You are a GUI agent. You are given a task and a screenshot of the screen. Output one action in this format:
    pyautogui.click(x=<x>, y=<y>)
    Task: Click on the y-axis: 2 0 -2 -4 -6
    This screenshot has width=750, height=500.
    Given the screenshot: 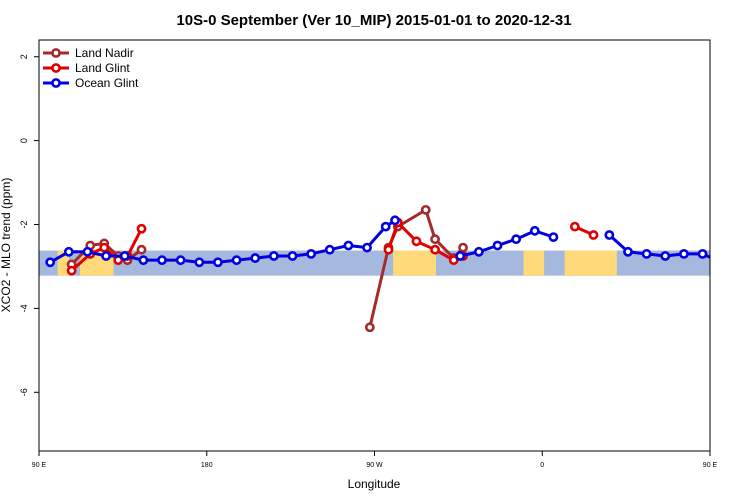 What is the action you would take?
    pyautogui.click(x=29, y=225)
    